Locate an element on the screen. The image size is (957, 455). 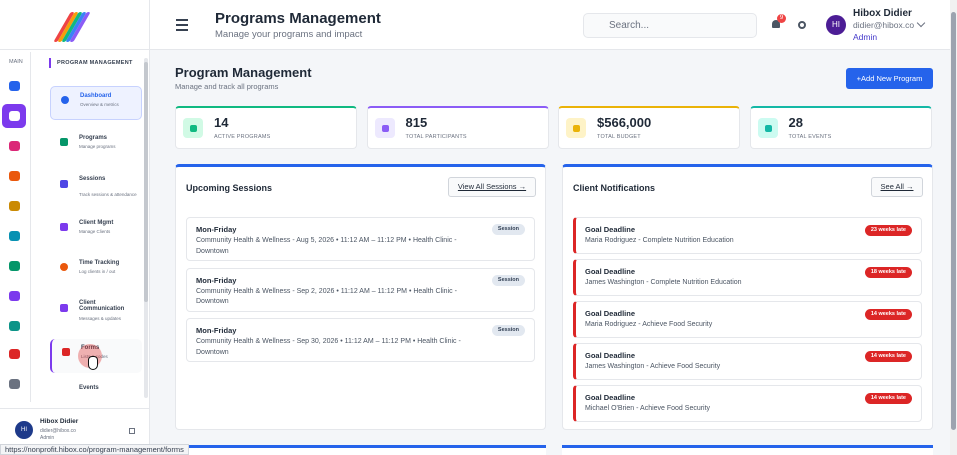
item-details: Michael O'Brien - Achieve Food Security is located at coordinates (648, 408).